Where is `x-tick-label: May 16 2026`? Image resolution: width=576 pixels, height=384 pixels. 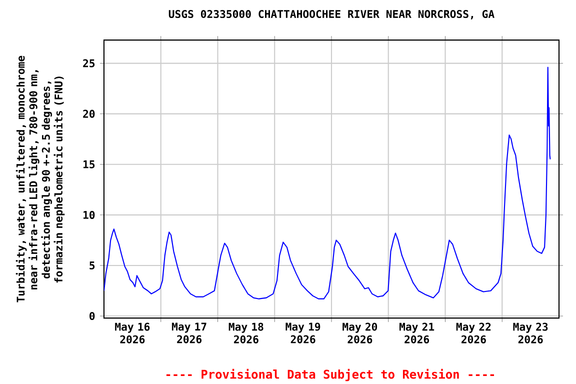 x-tick-label: May 16 2026 is located at coordinates (132, 333).